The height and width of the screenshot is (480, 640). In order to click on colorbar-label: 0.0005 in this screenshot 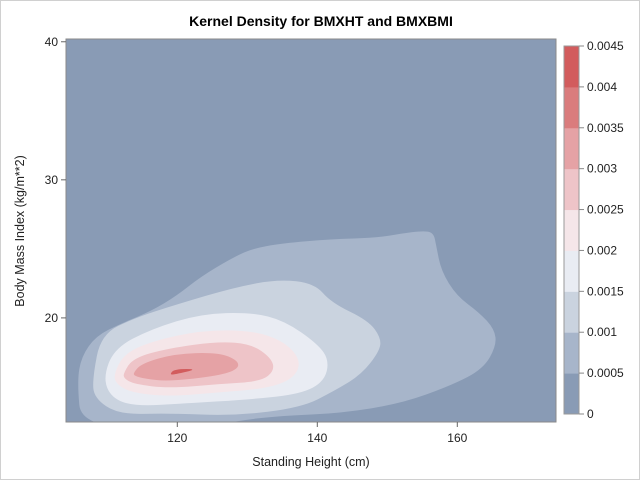, I will do `click(605, 373)`.